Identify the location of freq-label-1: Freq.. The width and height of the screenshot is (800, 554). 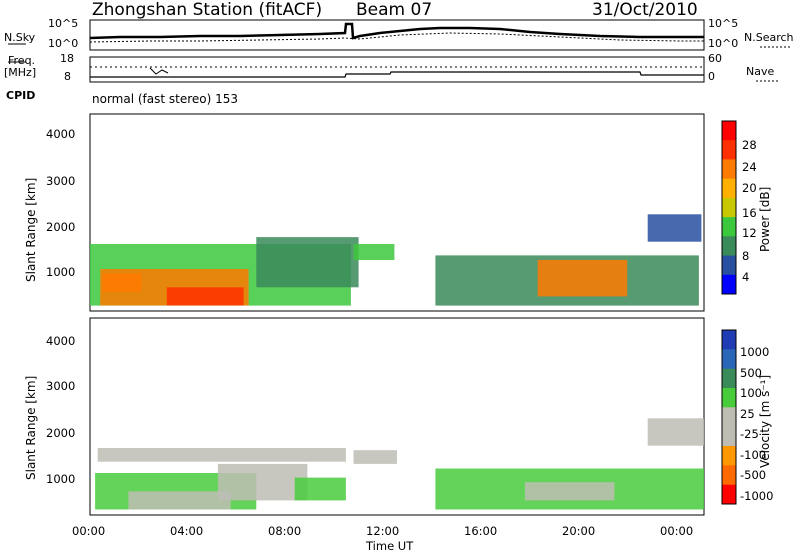
(22, 60).